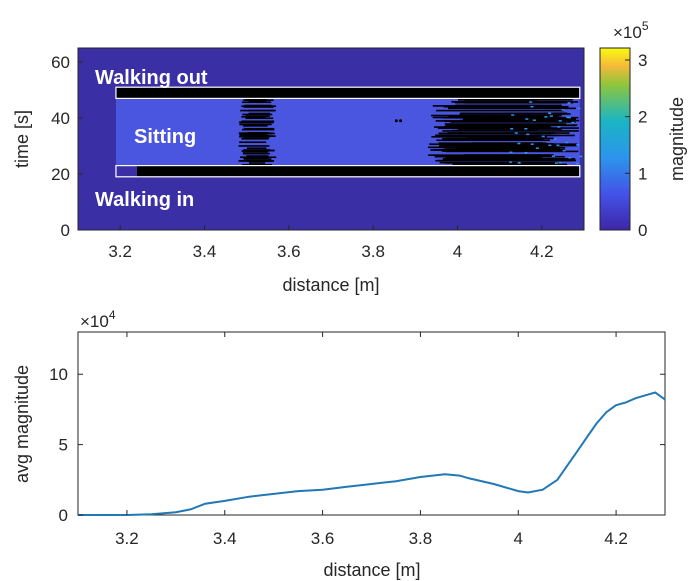 This screenshot has height=581, width=692. Describe the element at coordinates (347, 93) in the screenshot. I see `walking-out-band` at that location.